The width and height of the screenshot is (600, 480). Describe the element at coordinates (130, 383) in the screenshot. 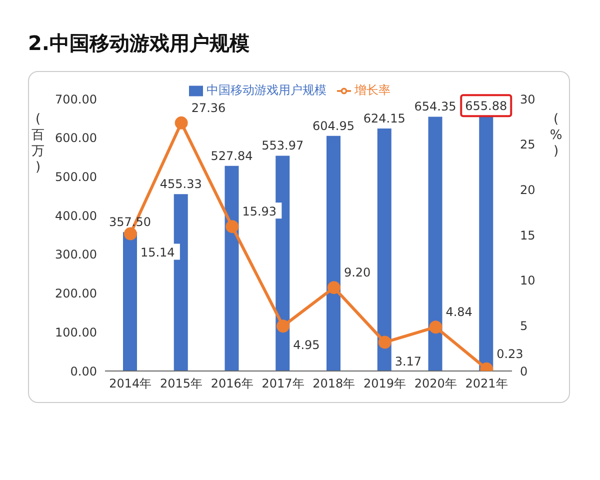

I see `x-tick-label: 2014年` at that location.